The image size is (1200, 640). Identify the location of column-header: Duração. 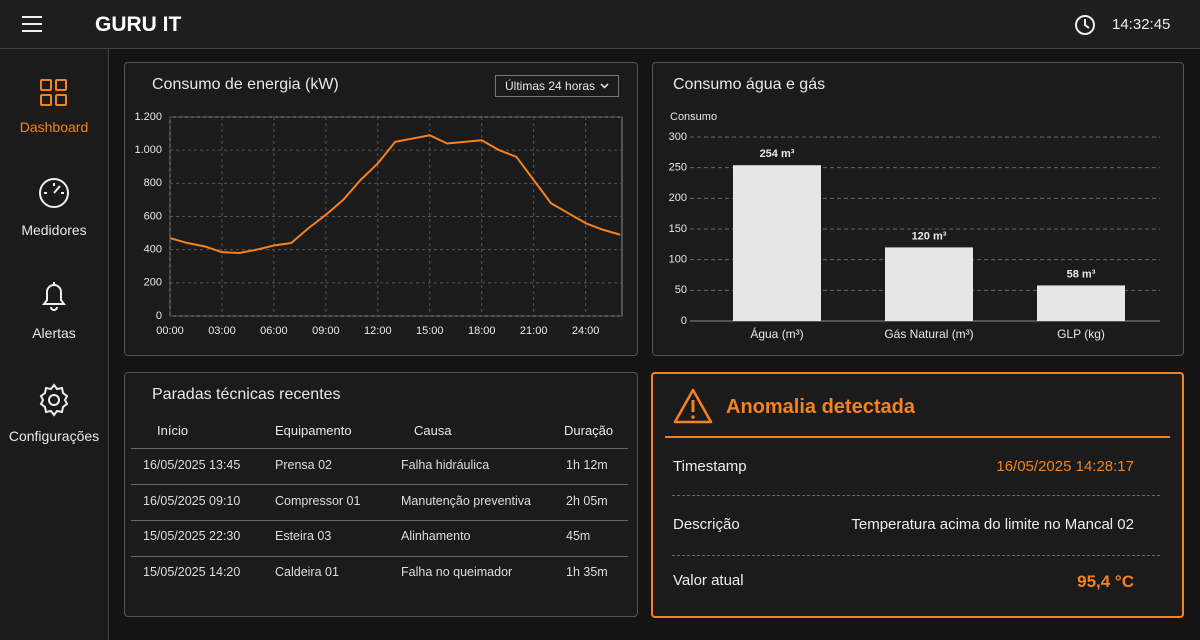
(589, 430).